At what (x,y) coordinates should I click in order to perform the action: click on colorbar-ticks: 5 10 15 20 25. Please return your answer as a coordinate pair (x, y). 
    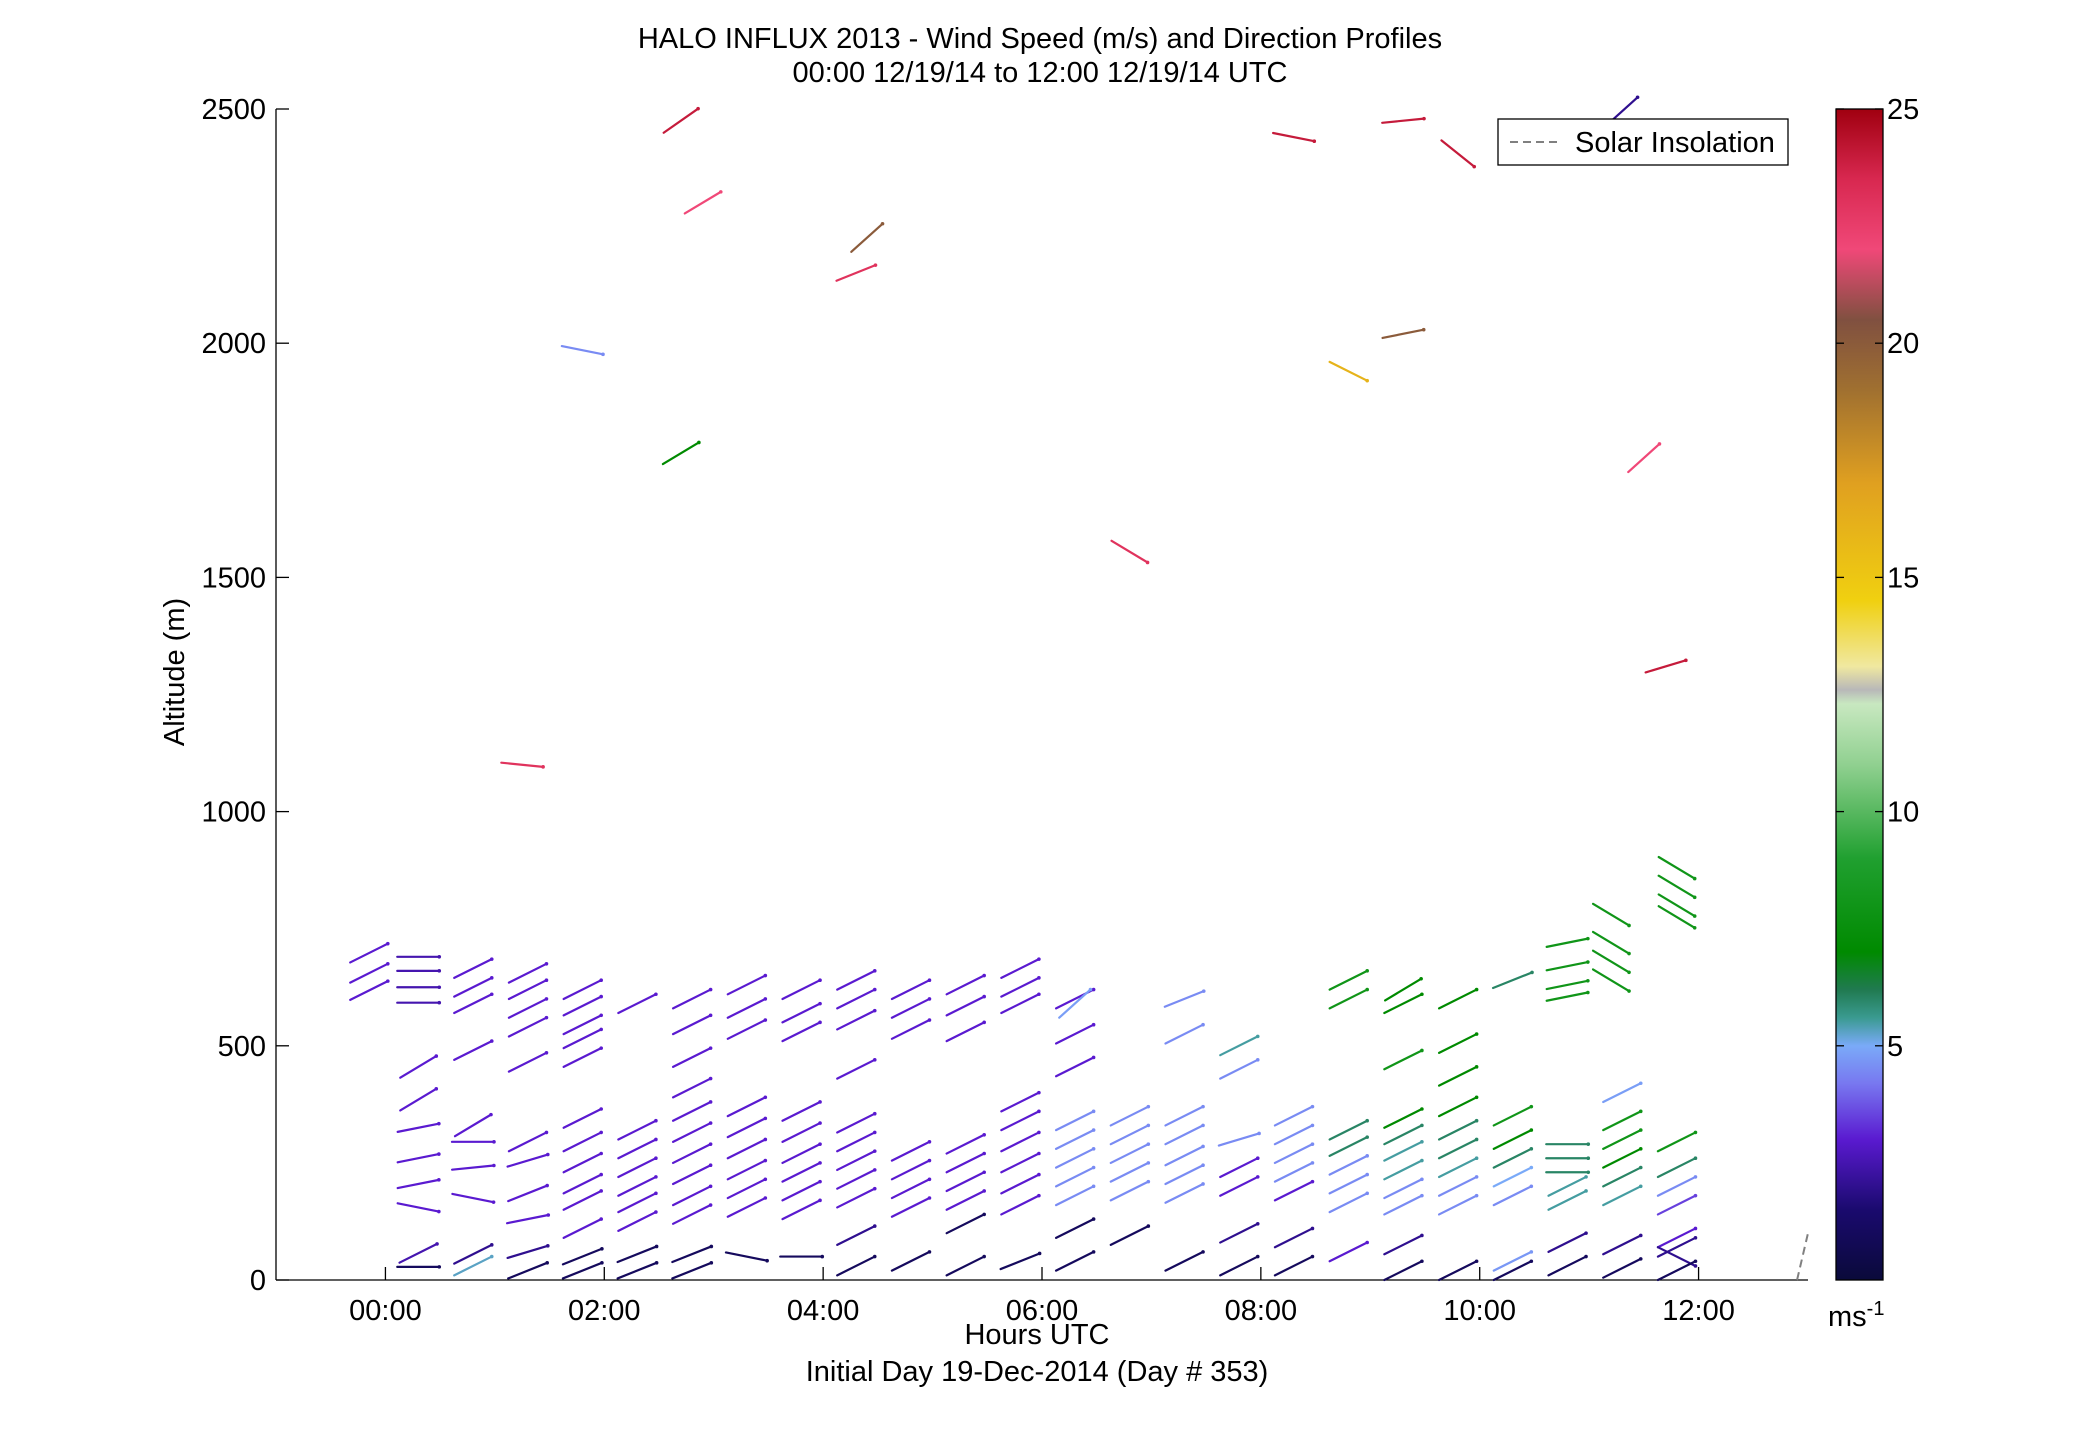
    Looking at the image, I should click on (1877, 578).